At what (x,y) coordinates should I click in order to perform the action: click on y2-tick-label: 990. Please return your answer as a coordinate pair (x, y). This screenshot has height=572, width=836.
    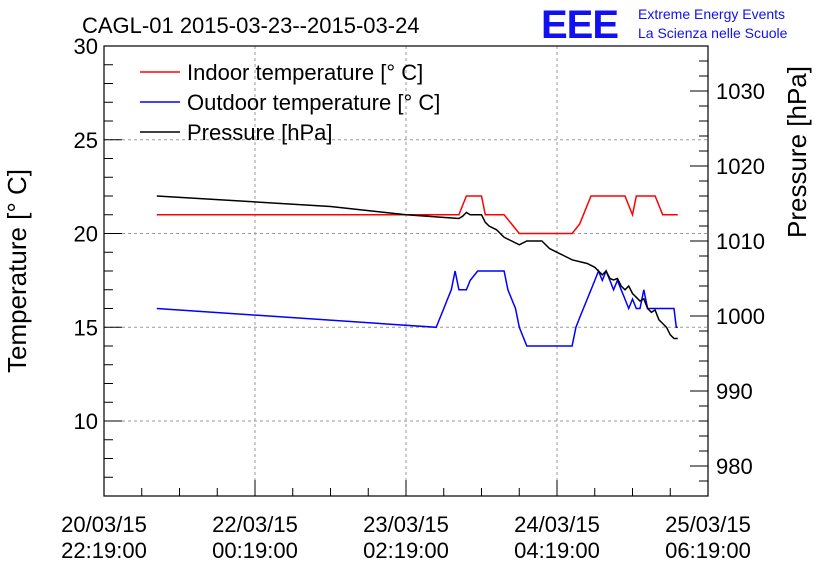
    Looking at the image, I should click on (734, 391).